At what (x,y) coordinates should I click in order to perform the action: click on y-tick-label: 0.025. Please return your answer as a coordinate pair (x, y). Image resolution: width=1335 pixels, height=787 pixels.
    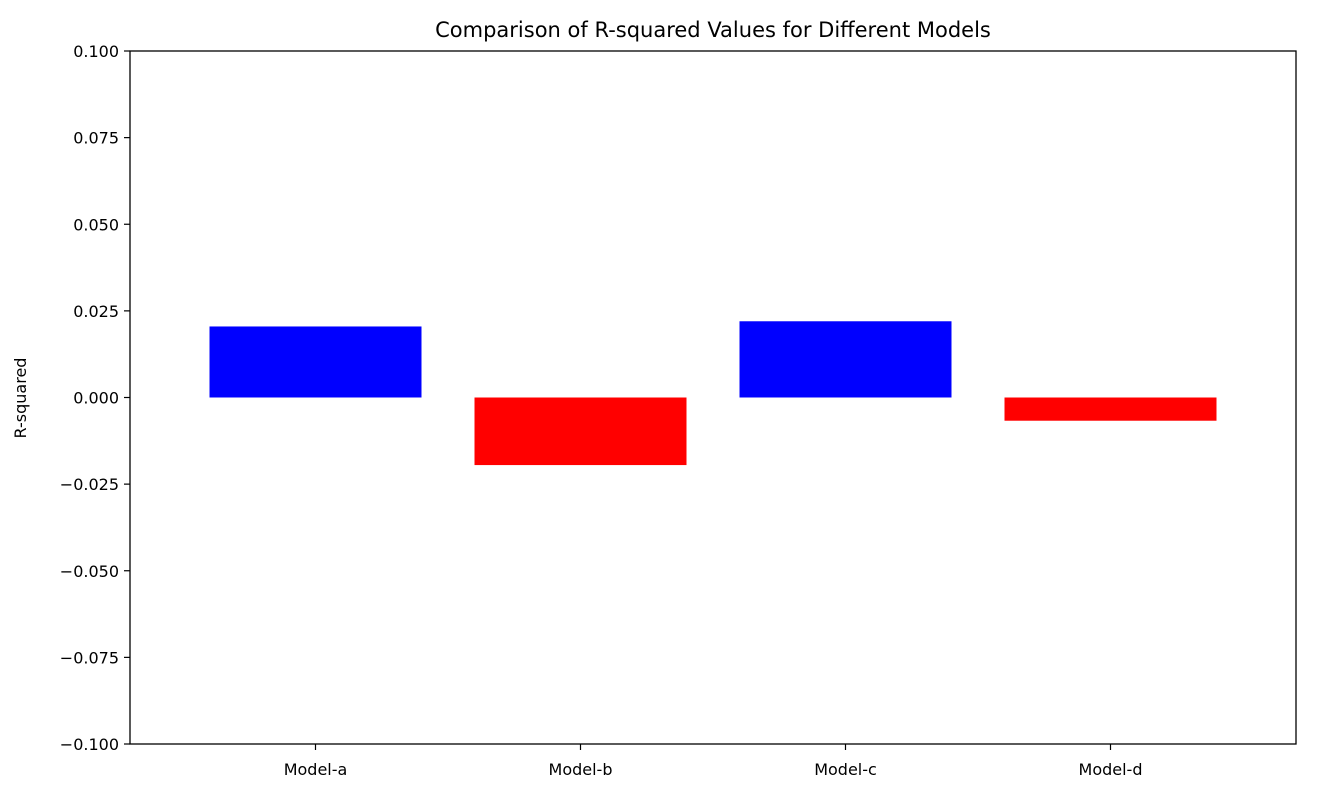
    Looking at the image, I should click on (96, 311).